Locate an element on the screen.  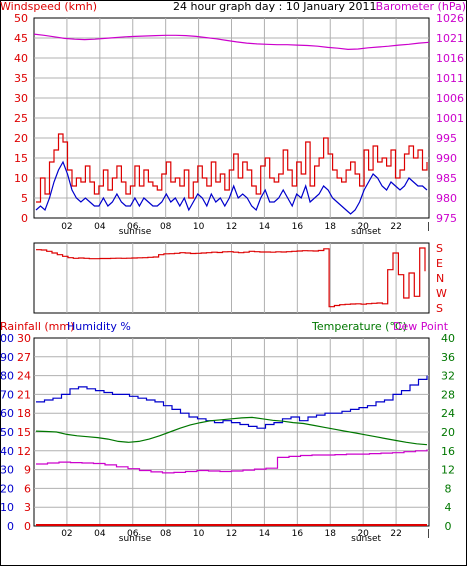
humidity-tick: 30 is located at coordinates (7, 470).